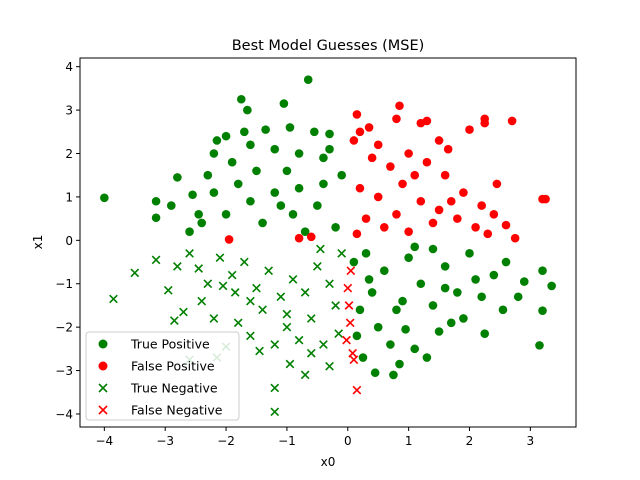 This screenshot has width=640, height=480. I want to click on y-tick-label: 4, so click(69, 67).